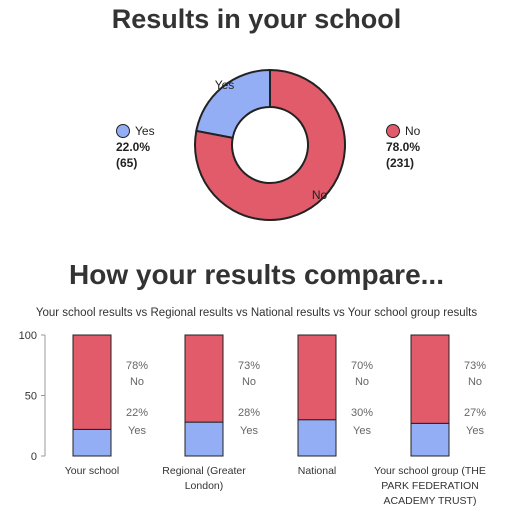 The height and width of the screenshot is (513, 513). I want to click on legend-yes-percent: 22.0%, so click(133, 147).